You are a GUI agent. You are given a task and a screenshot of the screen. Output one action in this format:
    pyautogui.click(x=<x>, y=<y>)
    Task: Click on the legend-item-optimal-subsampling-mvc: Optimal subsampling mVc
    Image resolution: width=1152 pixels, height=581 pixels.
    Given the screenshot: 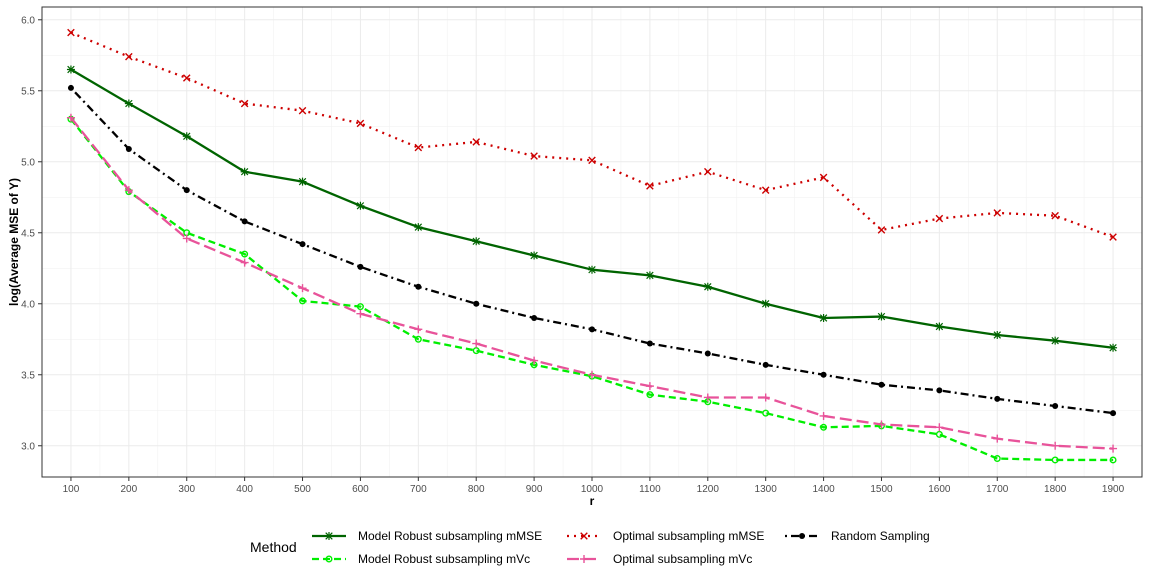 What is the action you would take?
    pyautogui.click(x=659, y=559)
    